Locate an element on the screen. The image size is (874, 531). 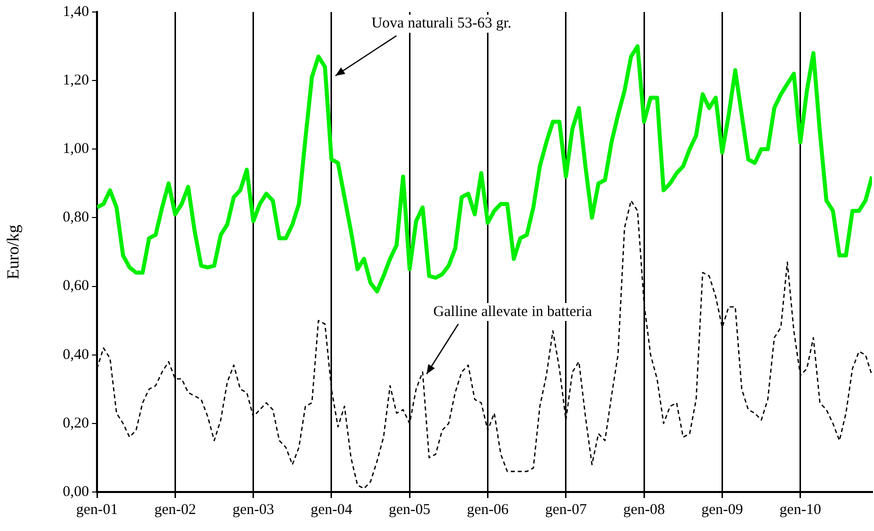
y-tick-label: 0,80 is located at coordinates (75, 218).